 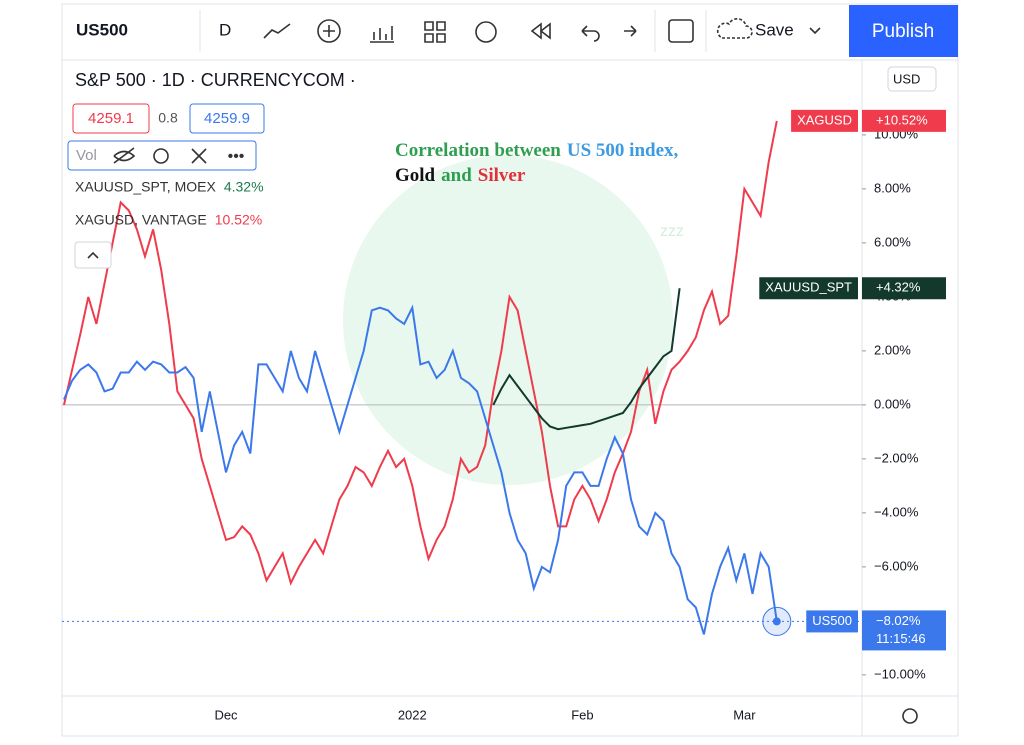 What do you see at coordinates (124, 155) in the screenshot?
I see `hide-icon` at bounding box center [124, 155].